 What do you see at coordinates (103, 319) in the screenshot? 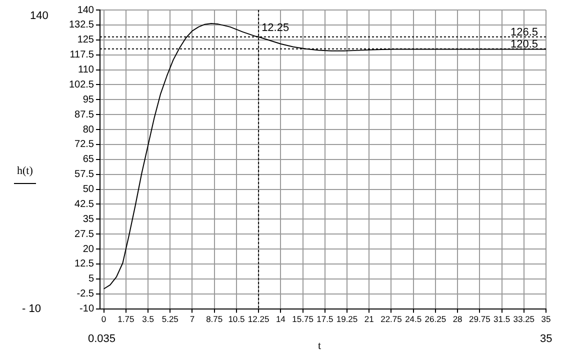
I see `x-tick-label: 0` at bounding box center [103, 319].